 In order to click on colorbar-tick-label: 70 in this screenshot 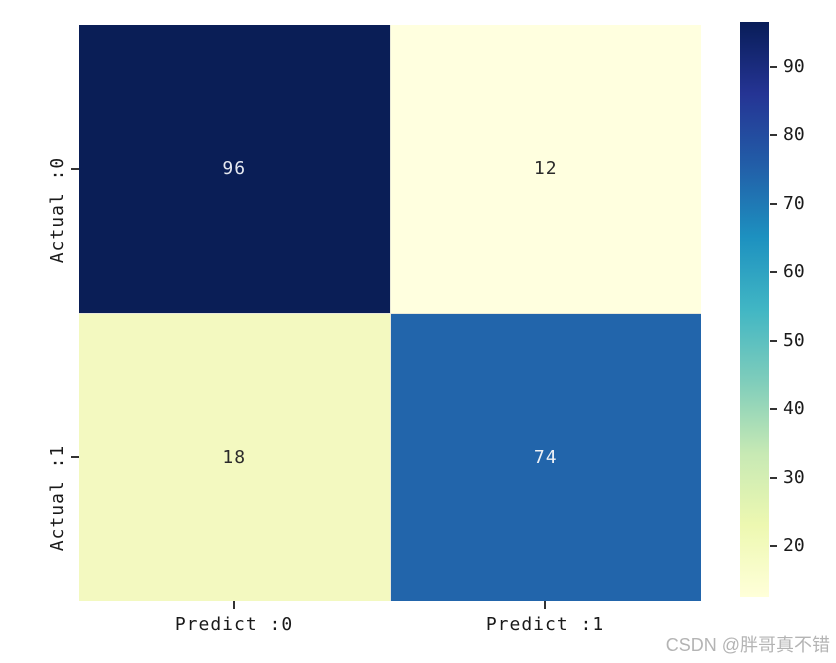, I will do `click(794, 203)`.